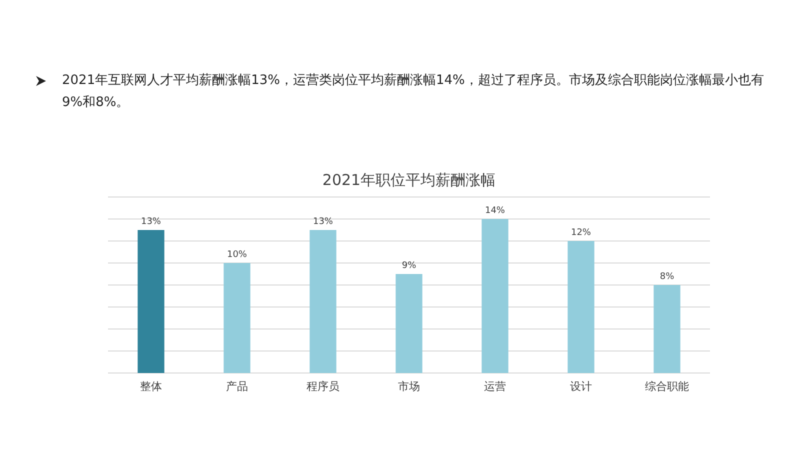 This screenshot has height=453, width=803. What do you see at coordinates (667, 277) in the screenshot?
I see `data-label: 8%` at bounding box center [667, 277].